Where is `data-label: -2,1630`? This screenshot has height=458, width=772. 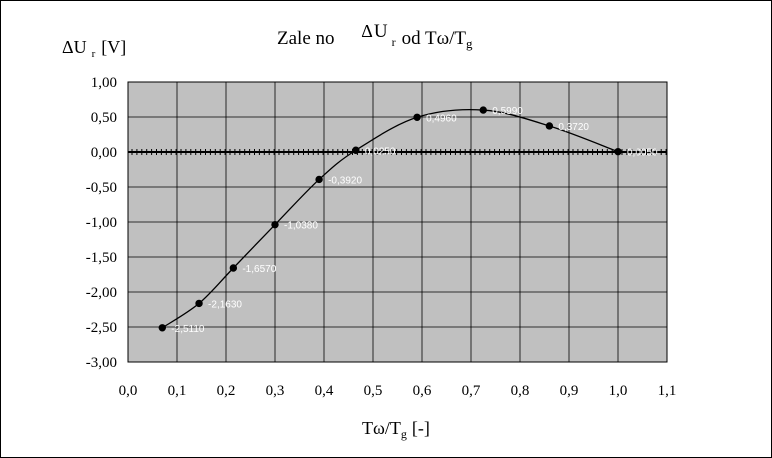 data-label: -2,1630 is located at coordinates (225, 304).